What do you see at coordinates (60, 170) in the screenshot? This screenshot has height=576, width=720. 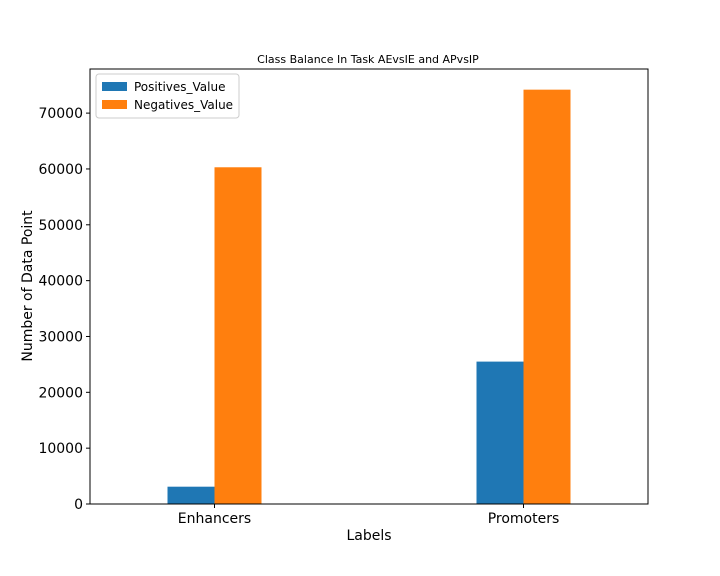 I see `y-tick-label: 60000` at bounding box center [60, 170].